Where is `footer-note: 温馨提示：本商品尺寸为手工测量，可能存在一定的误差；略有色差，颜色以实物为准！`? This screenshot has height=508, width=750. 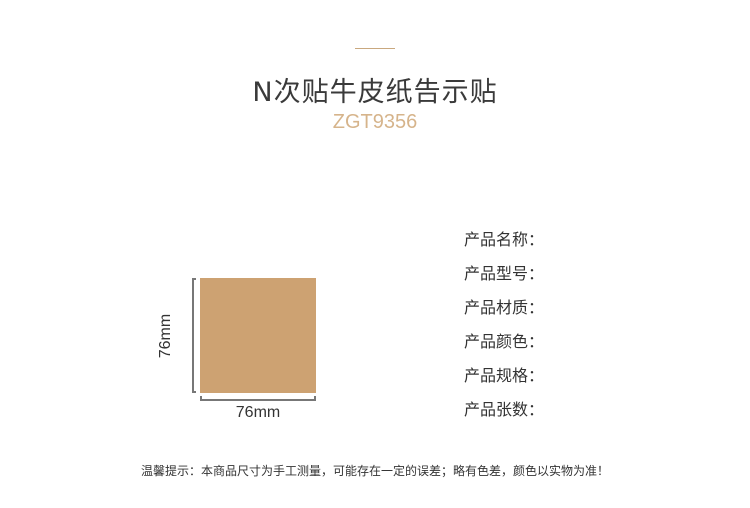
footer-note: 温馨提示：本商品尺寸为手工测量，可能存在一定的误差；略有色差，颜色以实物为准！ is located at coordinates (374, 471).